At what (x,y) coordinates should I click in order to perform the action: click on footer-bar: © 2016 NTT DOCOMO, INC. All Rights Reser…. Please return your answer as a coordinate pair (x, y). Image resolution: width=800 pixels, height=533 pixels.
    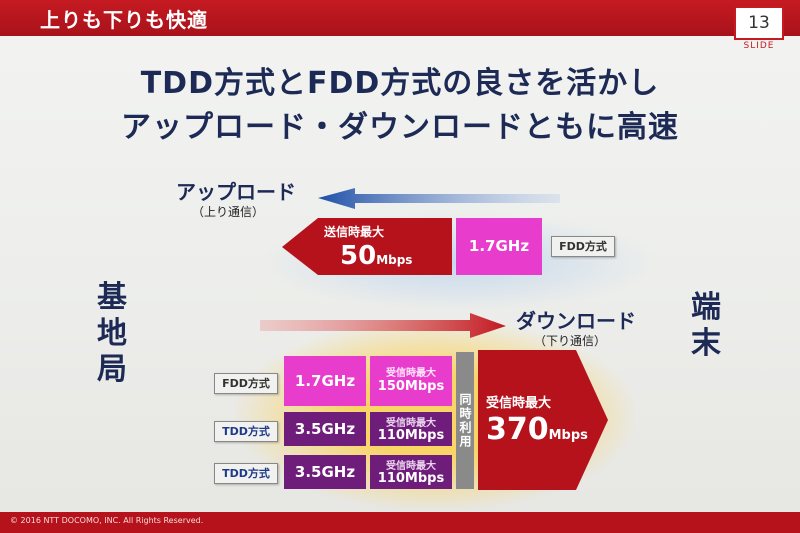
    Looking at the image, I should click on (400, 522).